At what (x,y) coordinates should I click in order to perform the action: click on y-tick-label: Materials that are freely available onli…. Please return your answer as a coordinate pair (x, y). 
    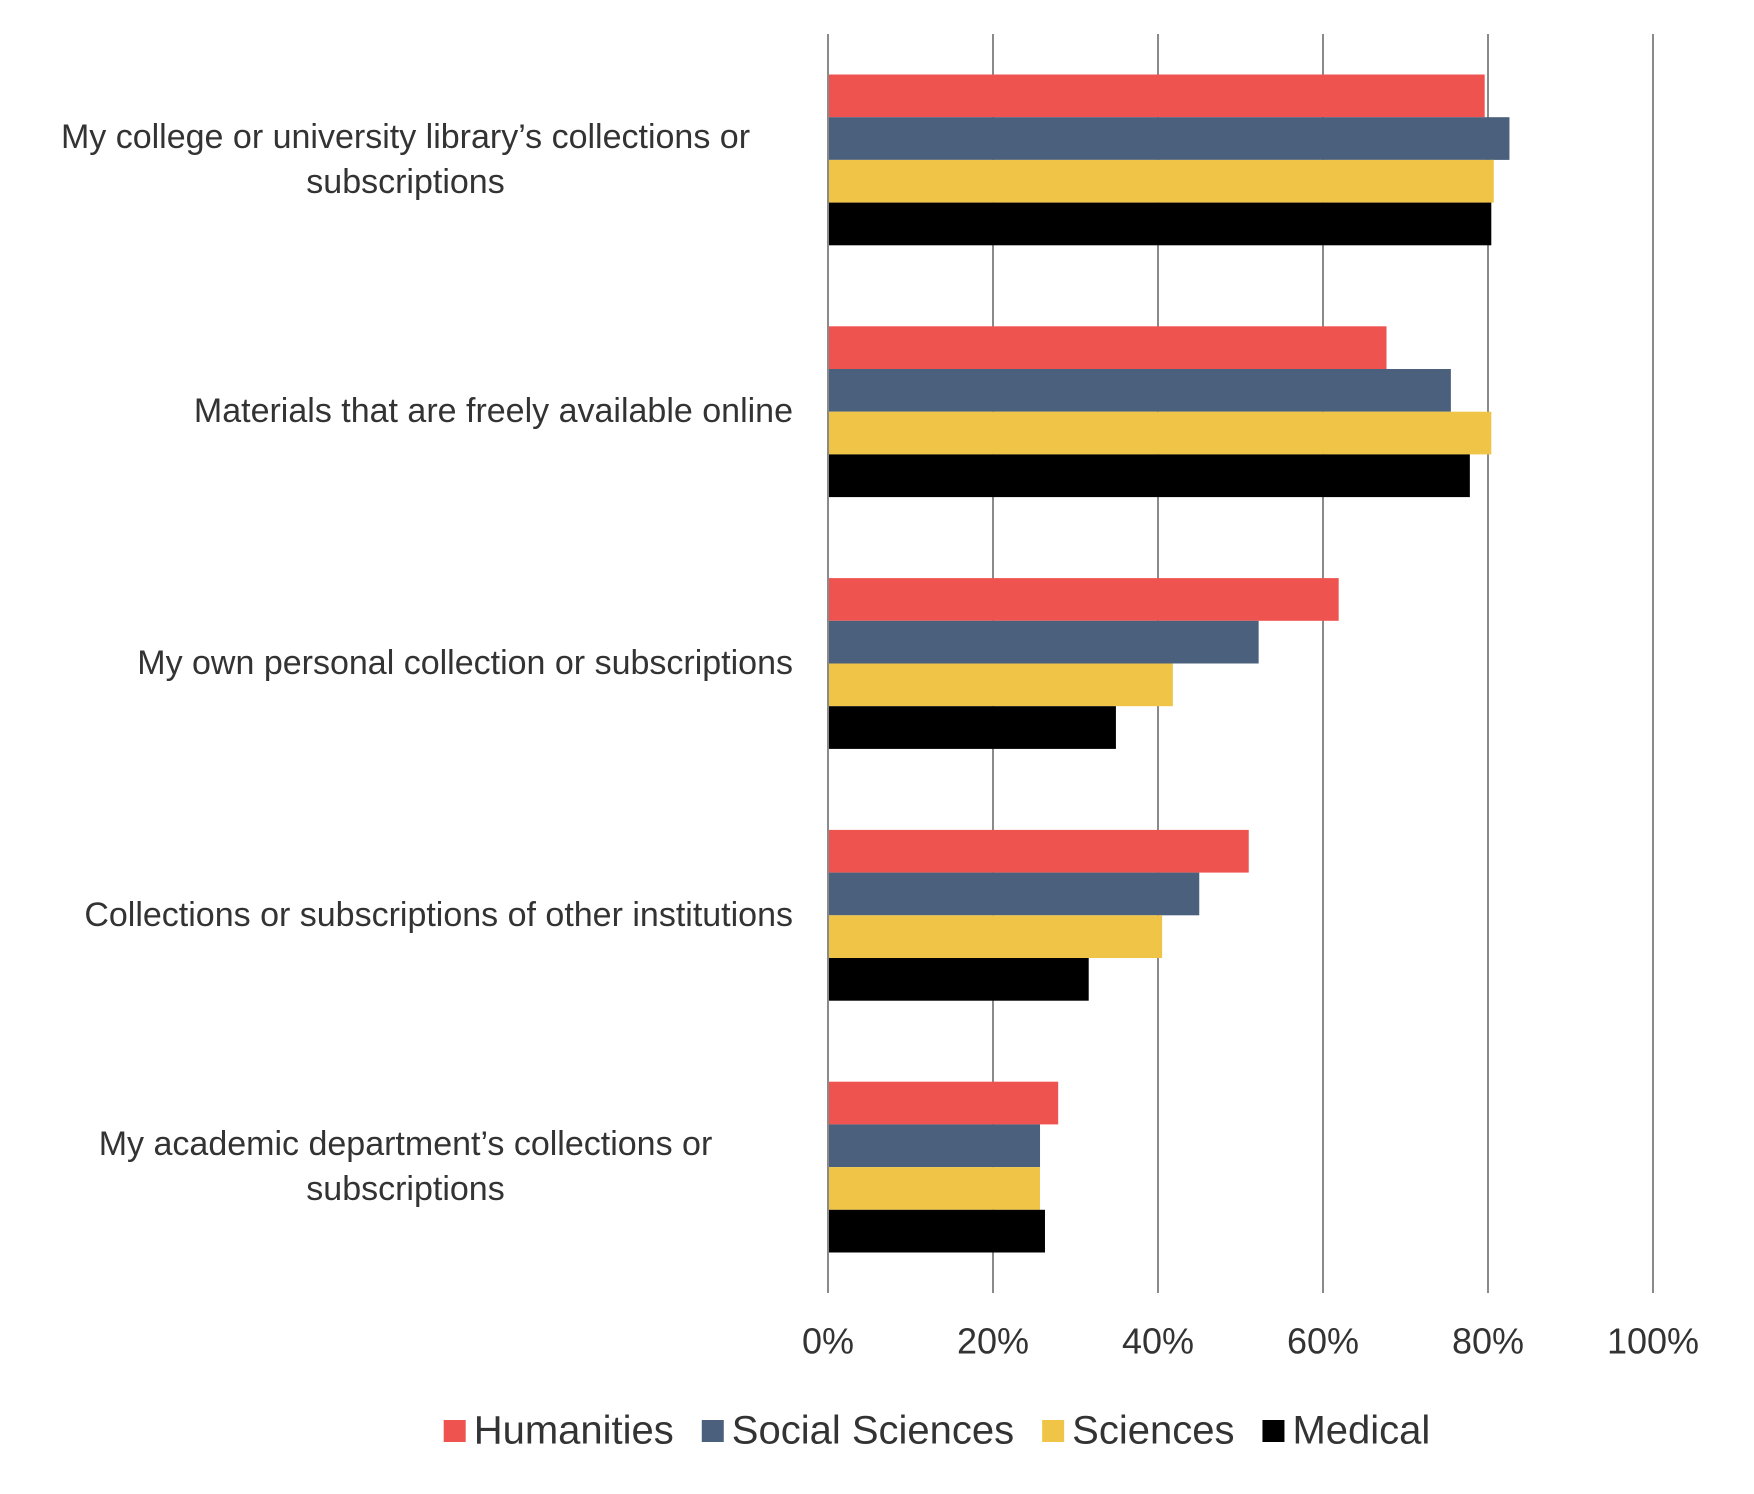
    Looking at the image, I should click on (493, 411).